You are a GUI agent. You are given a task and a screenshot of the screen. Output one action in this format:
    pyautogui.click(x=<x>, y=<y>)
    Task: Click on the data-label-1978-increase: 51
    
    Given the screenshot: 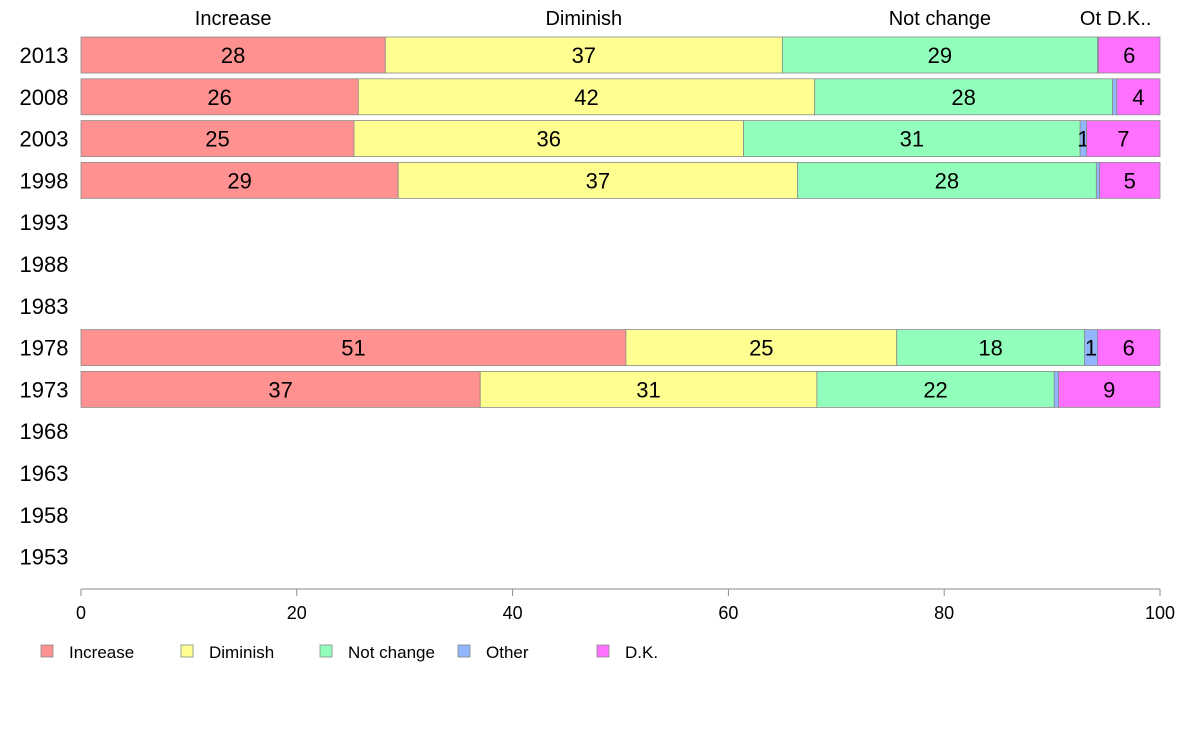 What is the action you would take?
    pyautogui.click(x=353, y=348)
    